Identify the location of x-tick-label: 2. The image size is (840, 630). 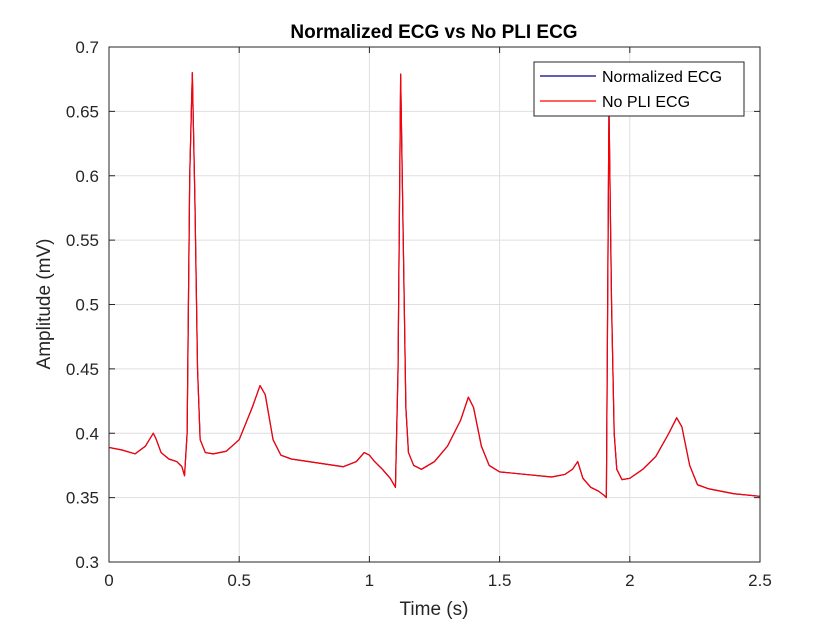
(629, 580).